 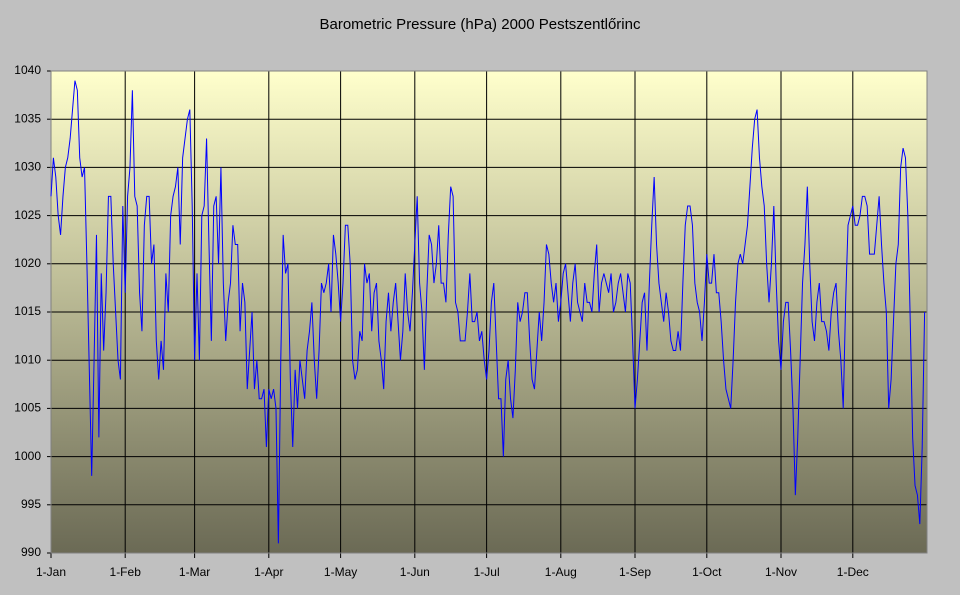 I want to click on y-tick-label: 1040, so click(x=27, y=70).